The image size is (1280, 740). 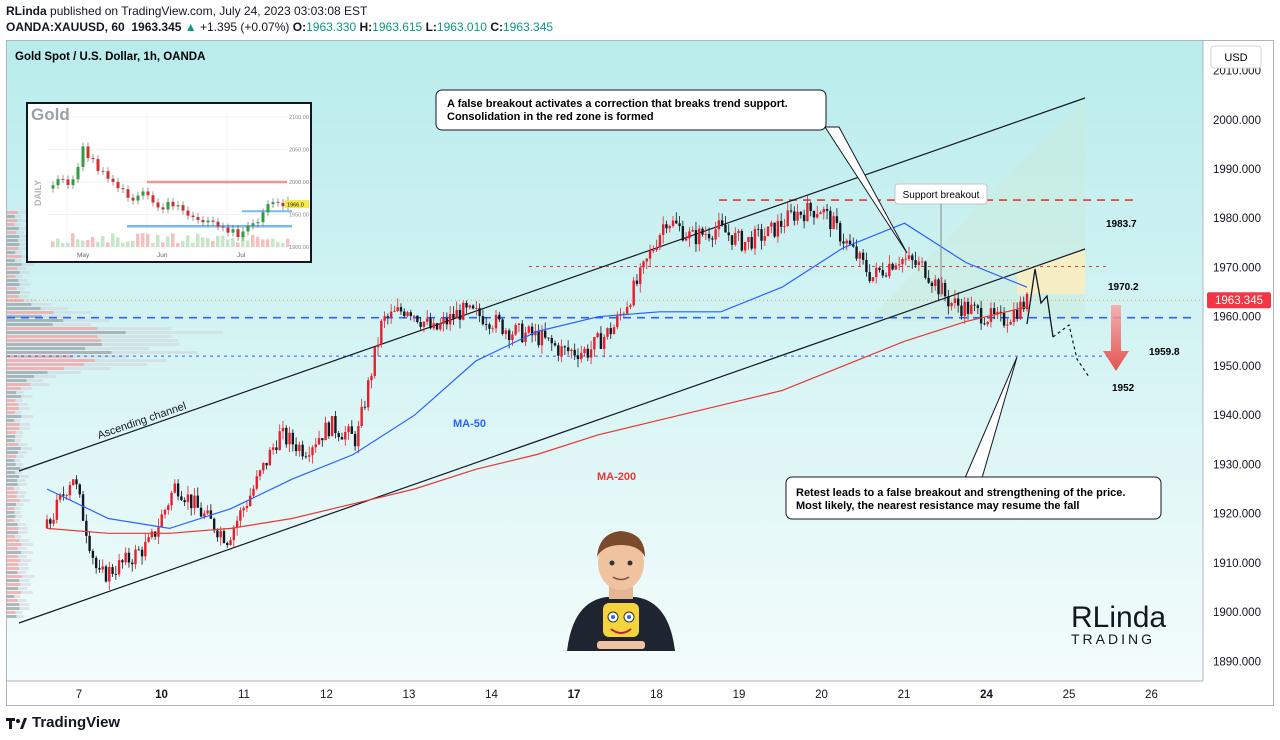 What do you see at coordinates (50, 114) in the screenshot?
I see `inset-title: Gold` at bounding box center [50, 114].